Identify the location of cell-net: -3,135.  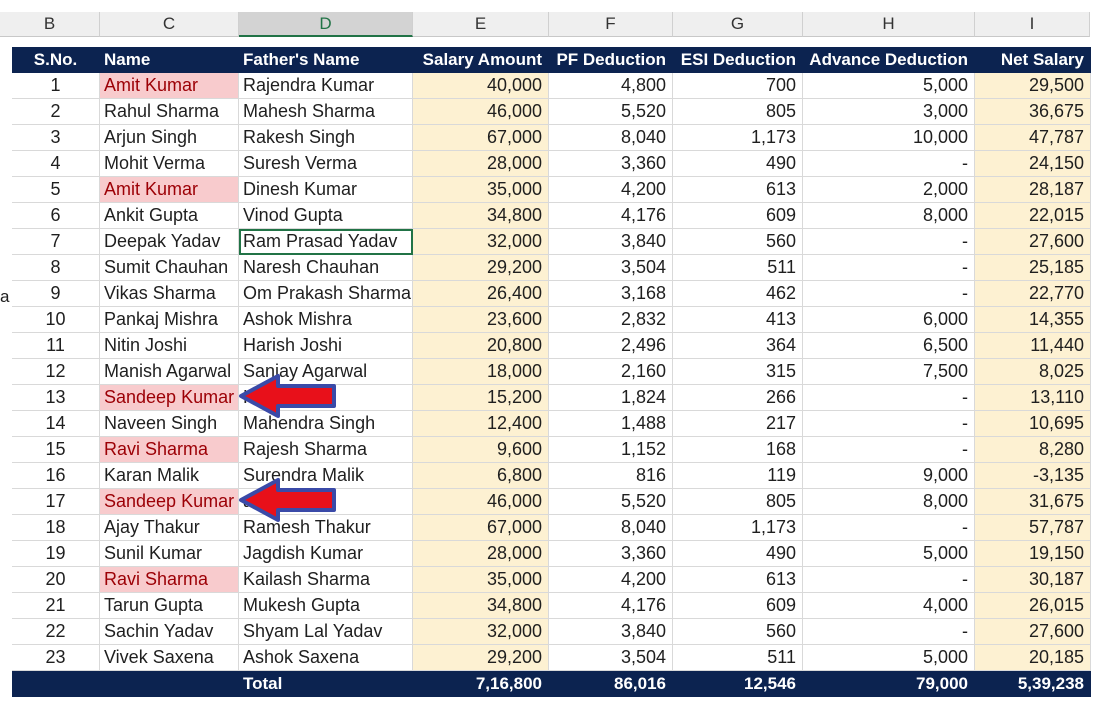
(1033, 476).